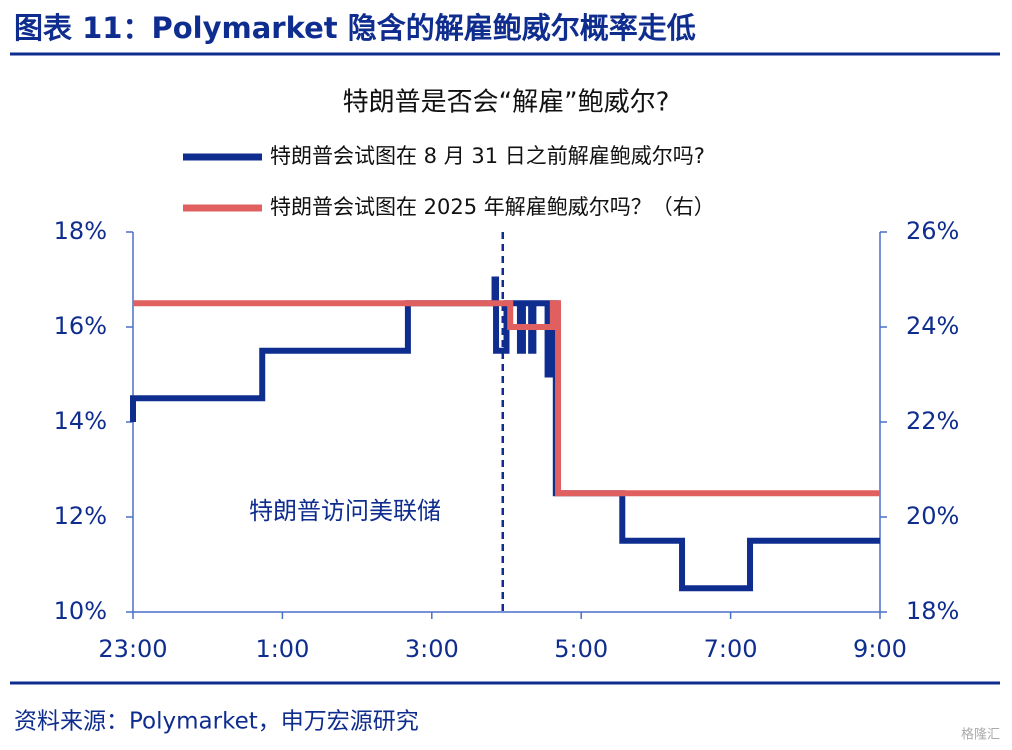 The width and height of the screenshot is (1012, 750). I want to click on y2-tick-label: 26%, so click(932, 231).